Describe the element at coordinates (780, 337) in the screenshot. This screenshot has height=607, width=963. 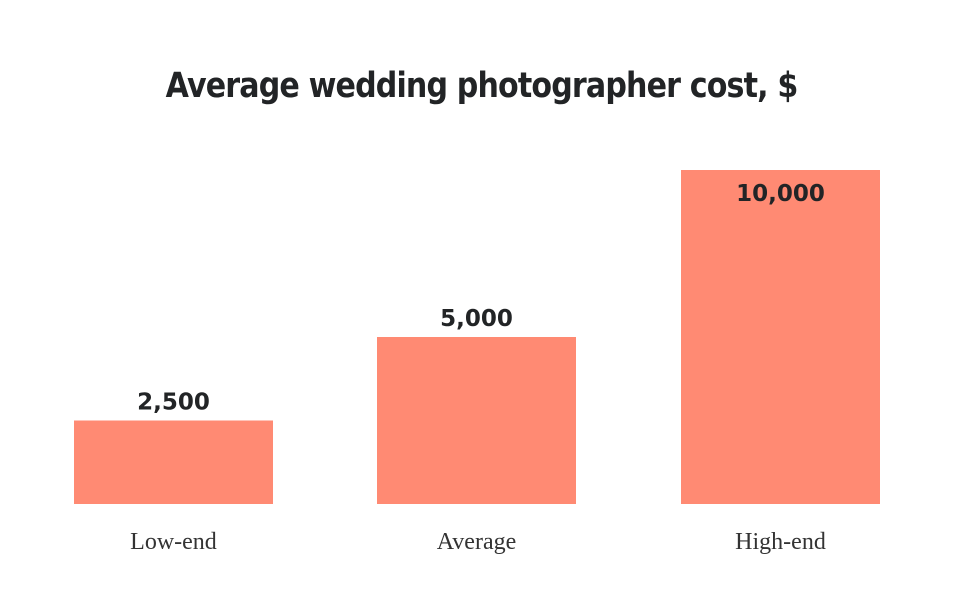
I see `bar-high-end` at that location.